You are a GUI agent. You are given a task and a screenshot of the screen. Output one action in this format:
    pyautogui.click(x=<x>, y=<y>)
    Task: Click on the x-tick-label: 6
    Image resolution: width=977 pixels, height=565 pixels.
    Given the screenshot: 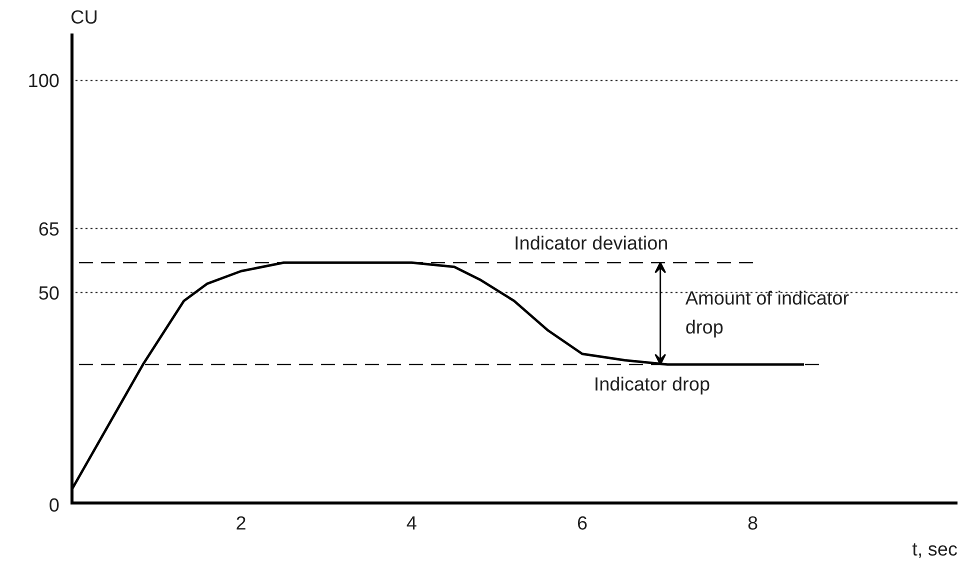 What is the action you would take?
    pyautogui.click(x=582, y=524)
    